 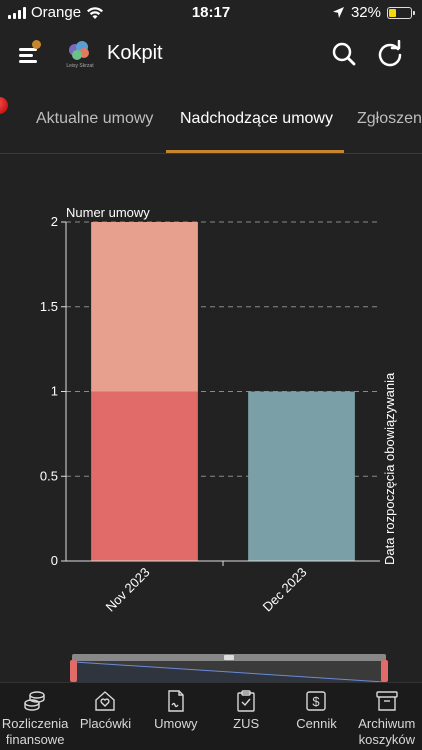 I want to click on clipboard-check-icon, so click(x=246, y=701).